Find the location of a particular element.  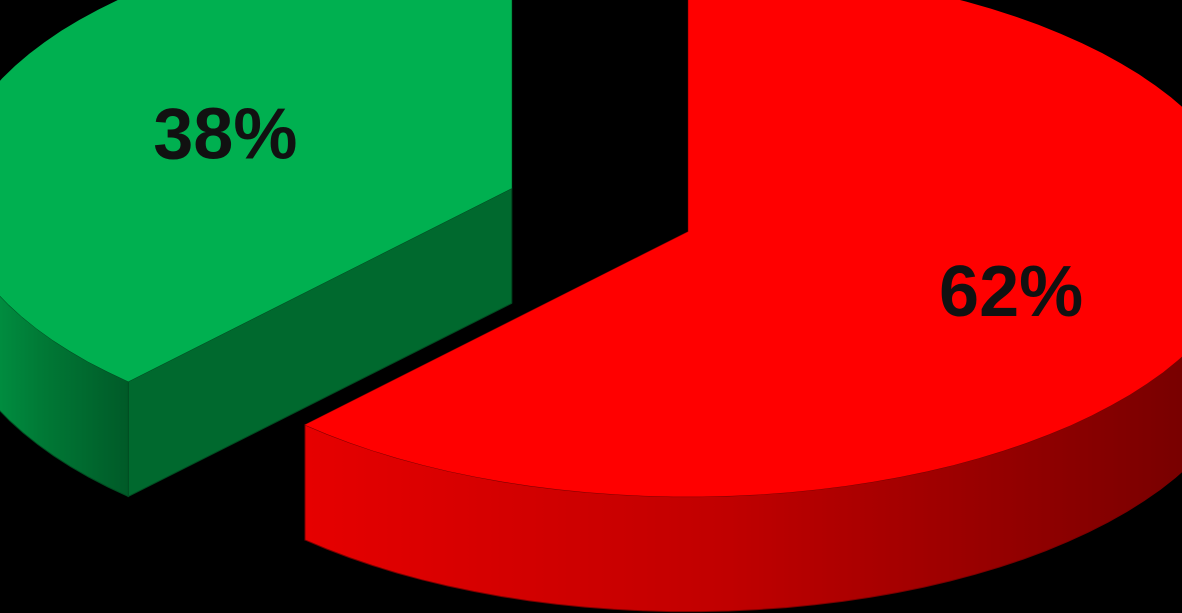

data-label-1: 62% is located at coordinates (1011, 292).